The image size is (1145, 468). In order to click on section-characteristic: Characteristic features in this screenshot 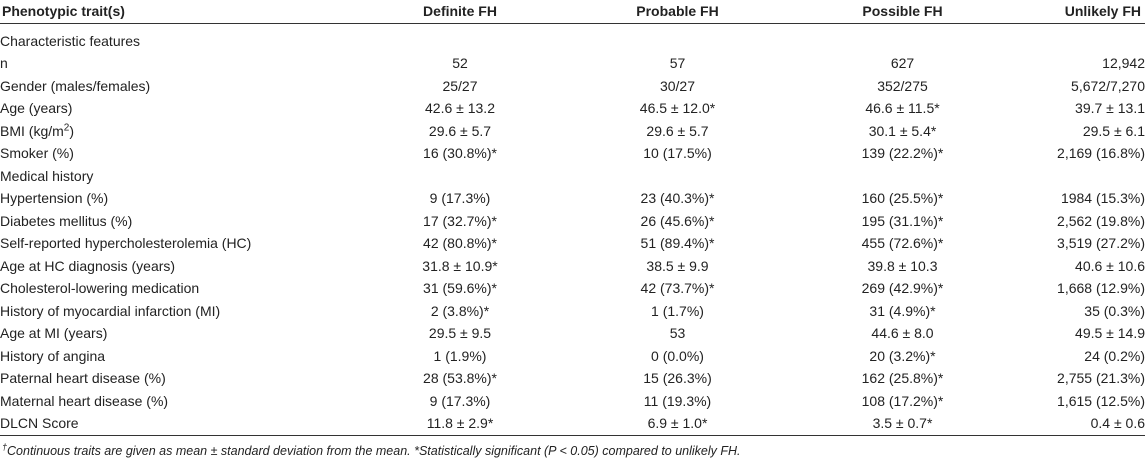, I will do `click(70, 40)`.